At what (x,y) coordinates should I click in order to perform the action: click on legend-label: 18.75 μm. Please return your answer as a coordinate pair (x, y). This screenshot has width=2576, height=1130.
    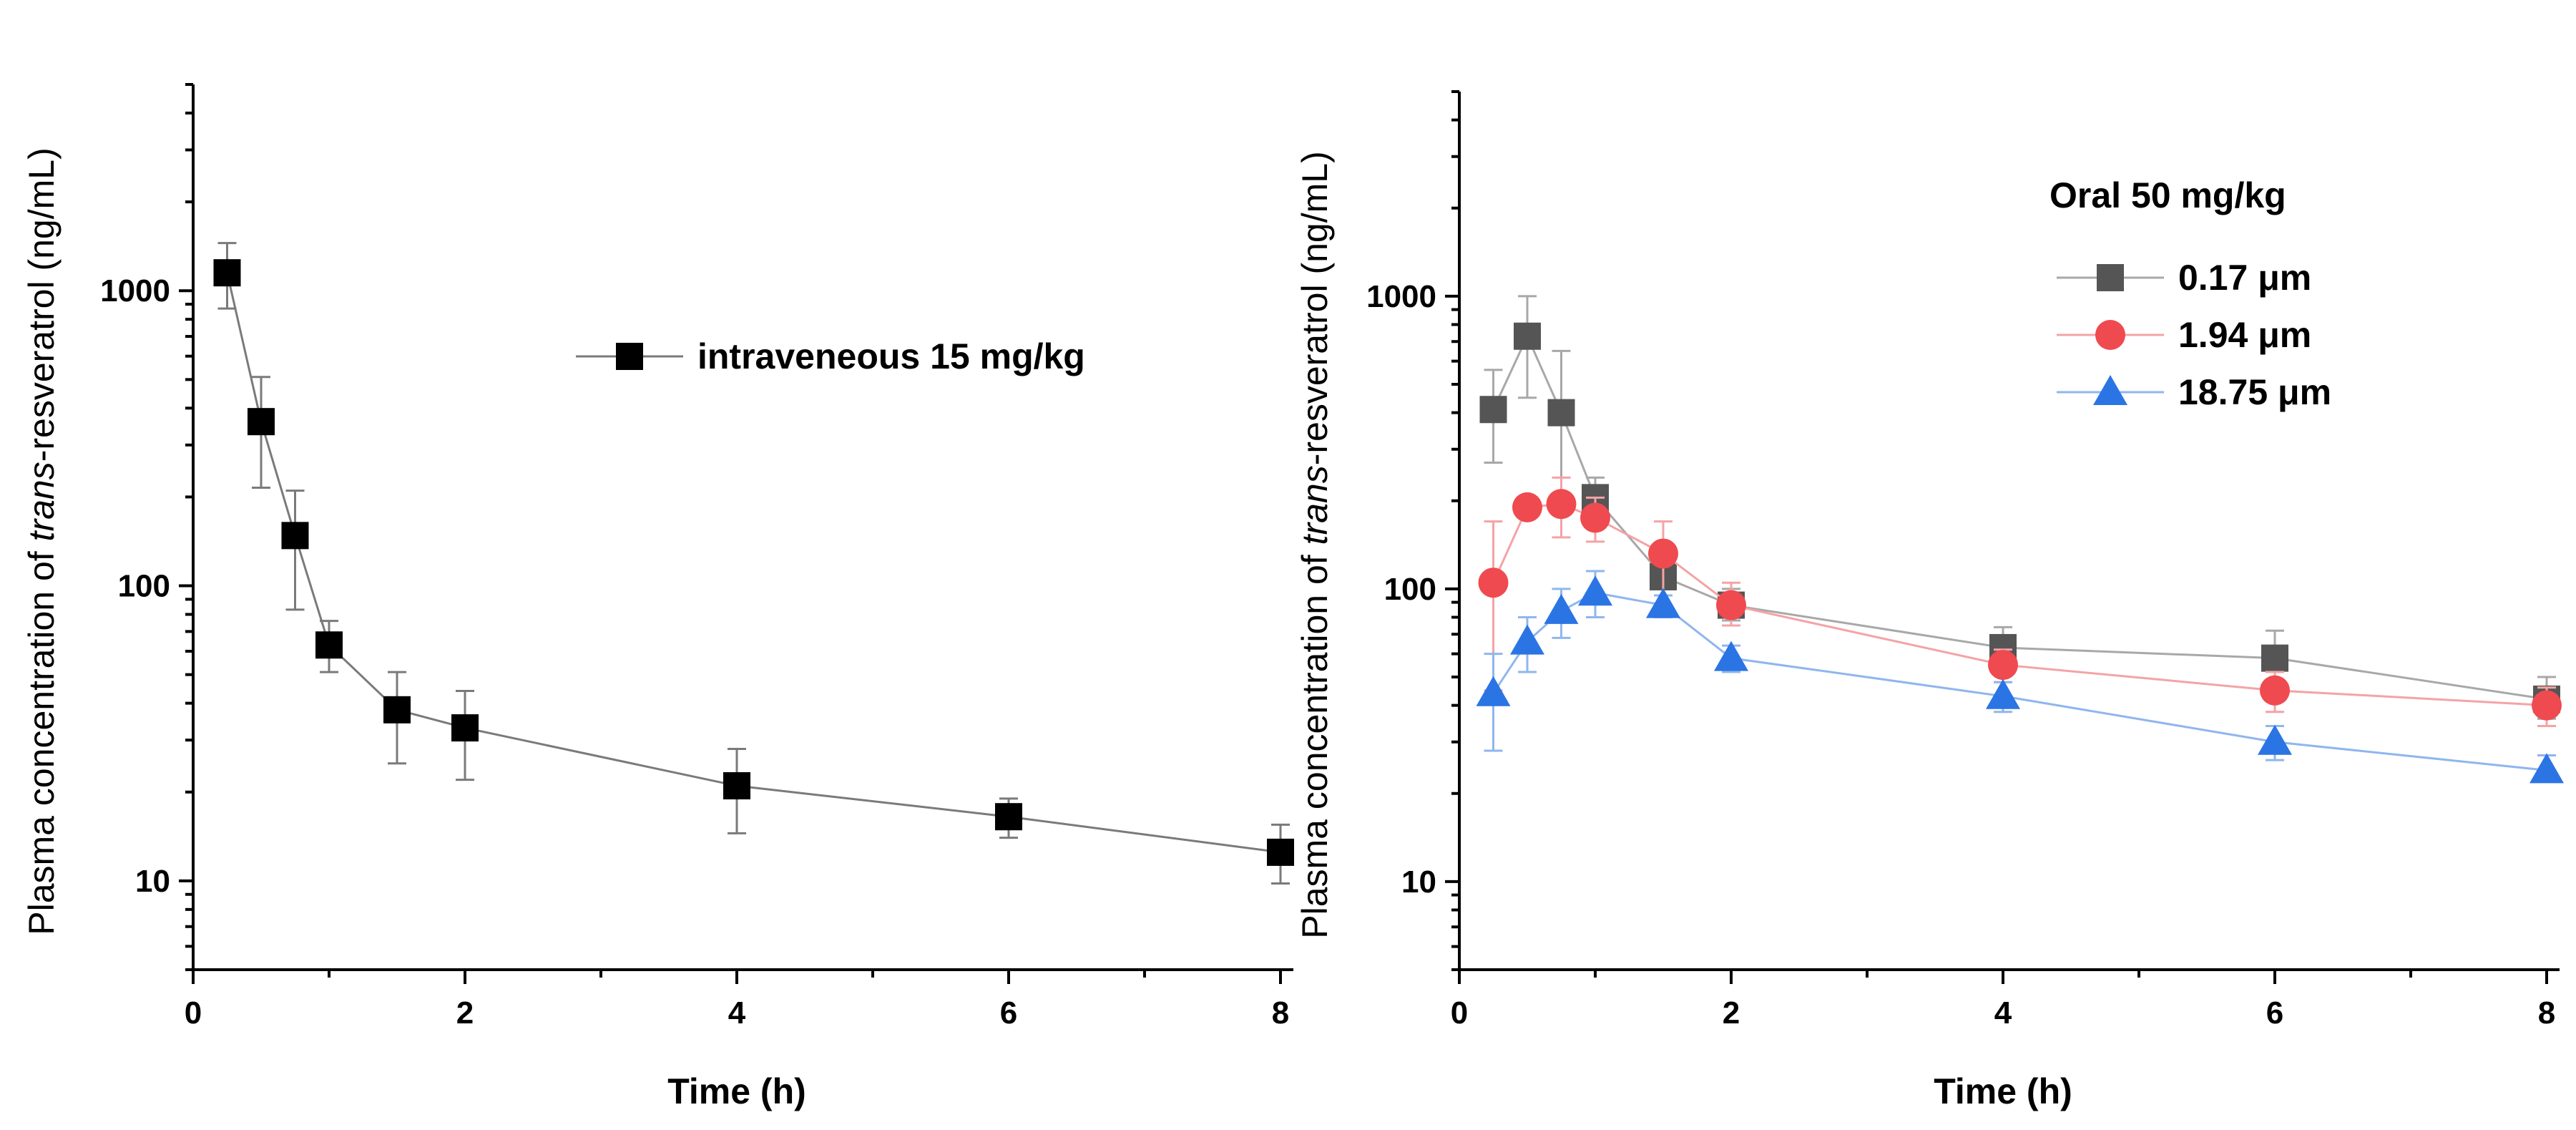
    Looking at the image, I should click on (2254, 392).